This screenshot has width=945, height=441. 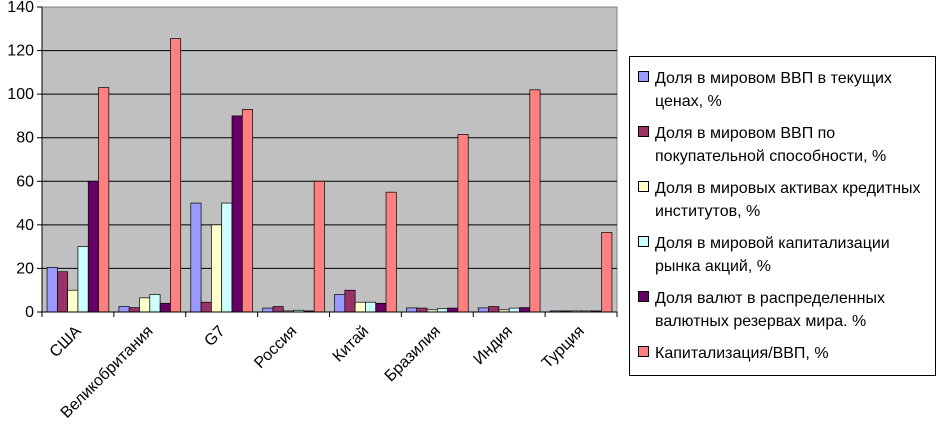 I want to click on y-tick-label: 0, so click(x=29, y=312).